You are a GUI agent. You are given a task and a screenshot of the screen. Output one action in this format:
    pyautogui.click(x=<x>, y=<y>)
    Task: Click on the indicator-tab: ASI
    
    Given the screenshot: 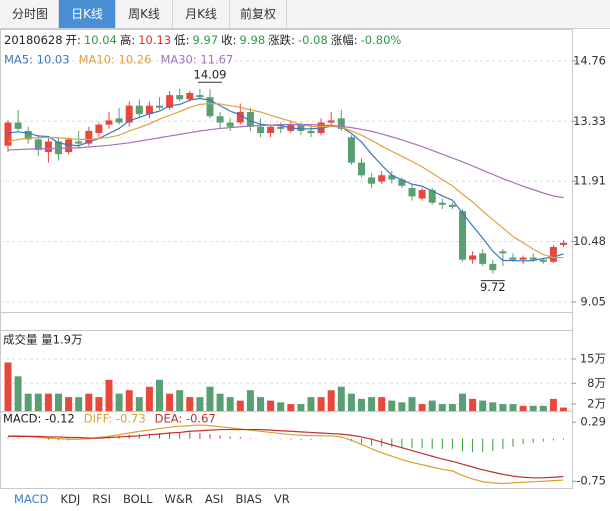 What is the action you would take?
    pyautogui.click(x=214, y=499)
    